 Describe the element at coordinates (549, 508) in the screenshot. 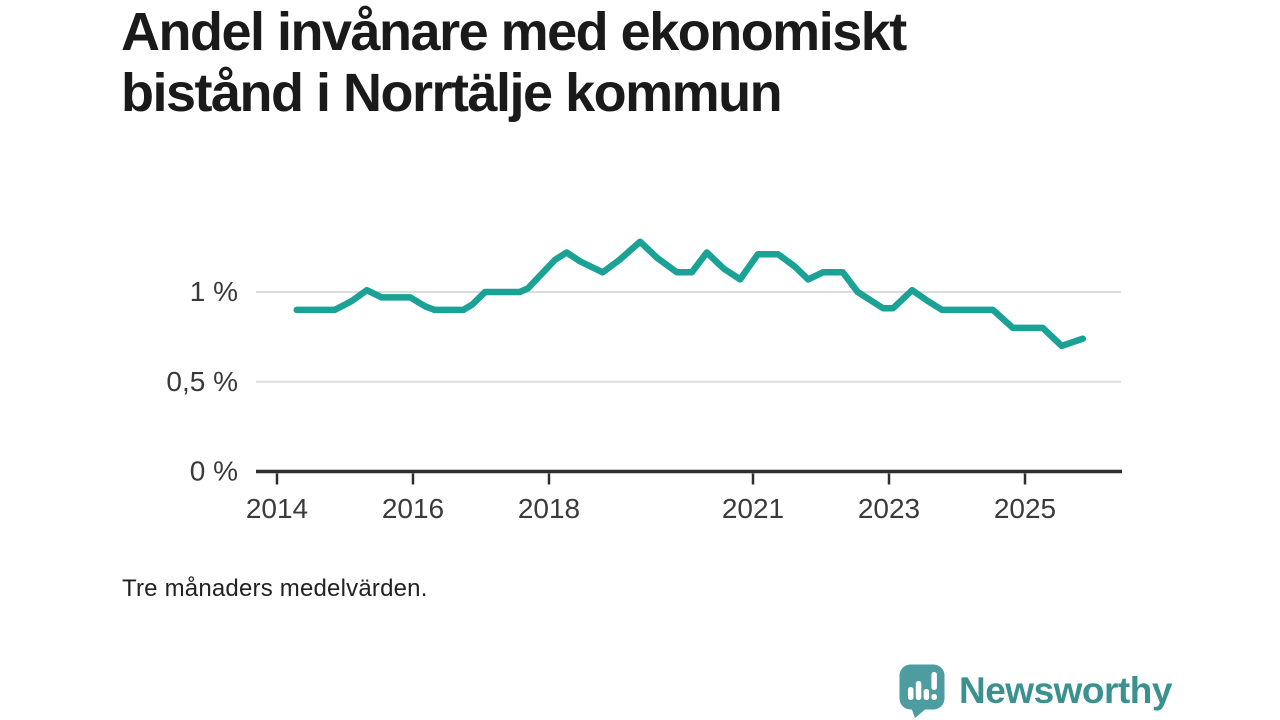

I see `x-tick-label-2018: 2018` at that location.